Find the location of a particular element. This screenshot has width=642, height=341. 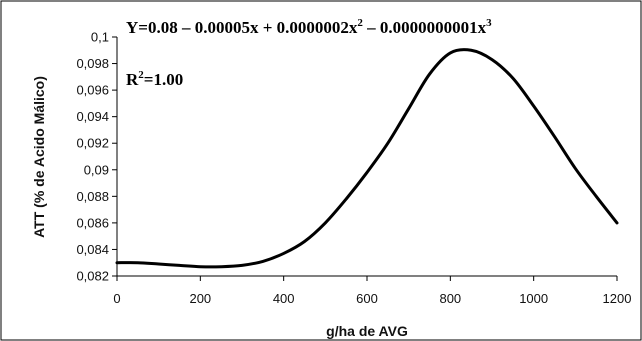

y-tick-label: 0,092 is located at coordinates (92, 143).